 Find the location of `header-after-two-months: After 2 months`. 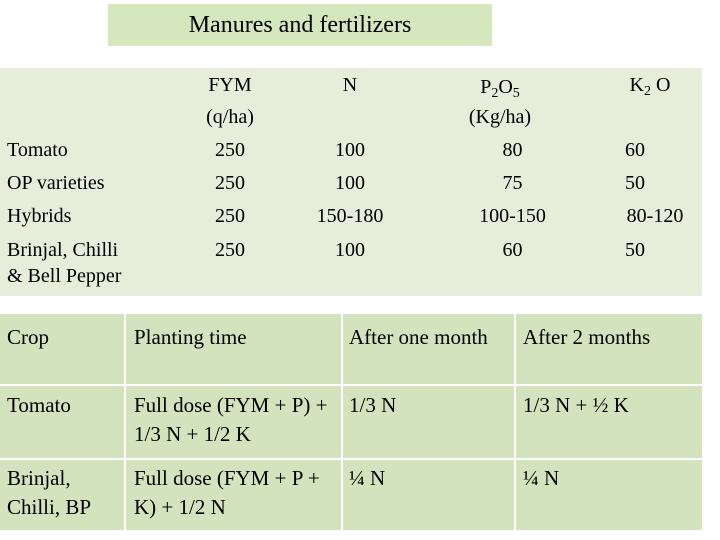

header-after-two-months: After 2 months is located at coordinates (587, 337).